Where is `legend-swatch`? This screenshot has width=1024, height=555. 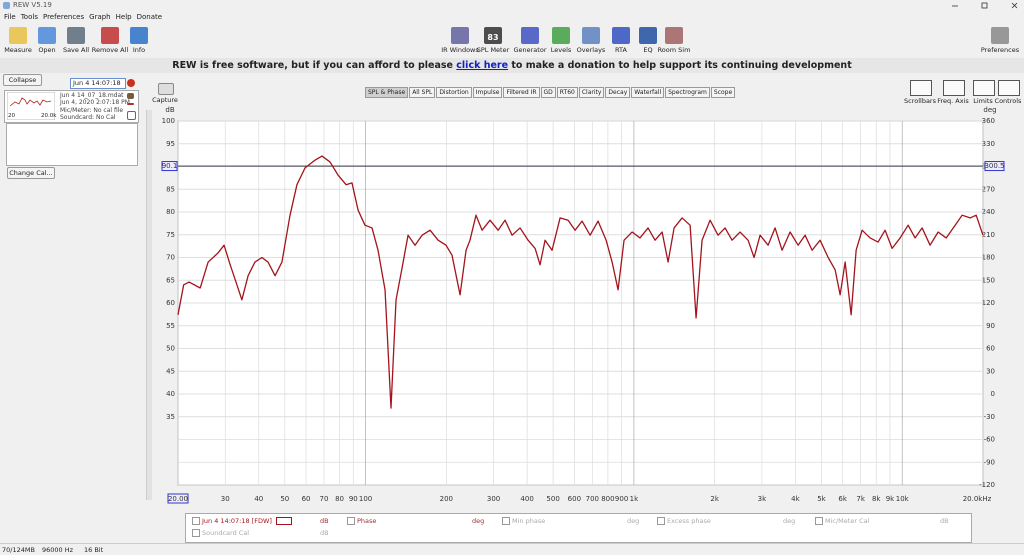 legend-swatch is located at coordinates (284, 521).